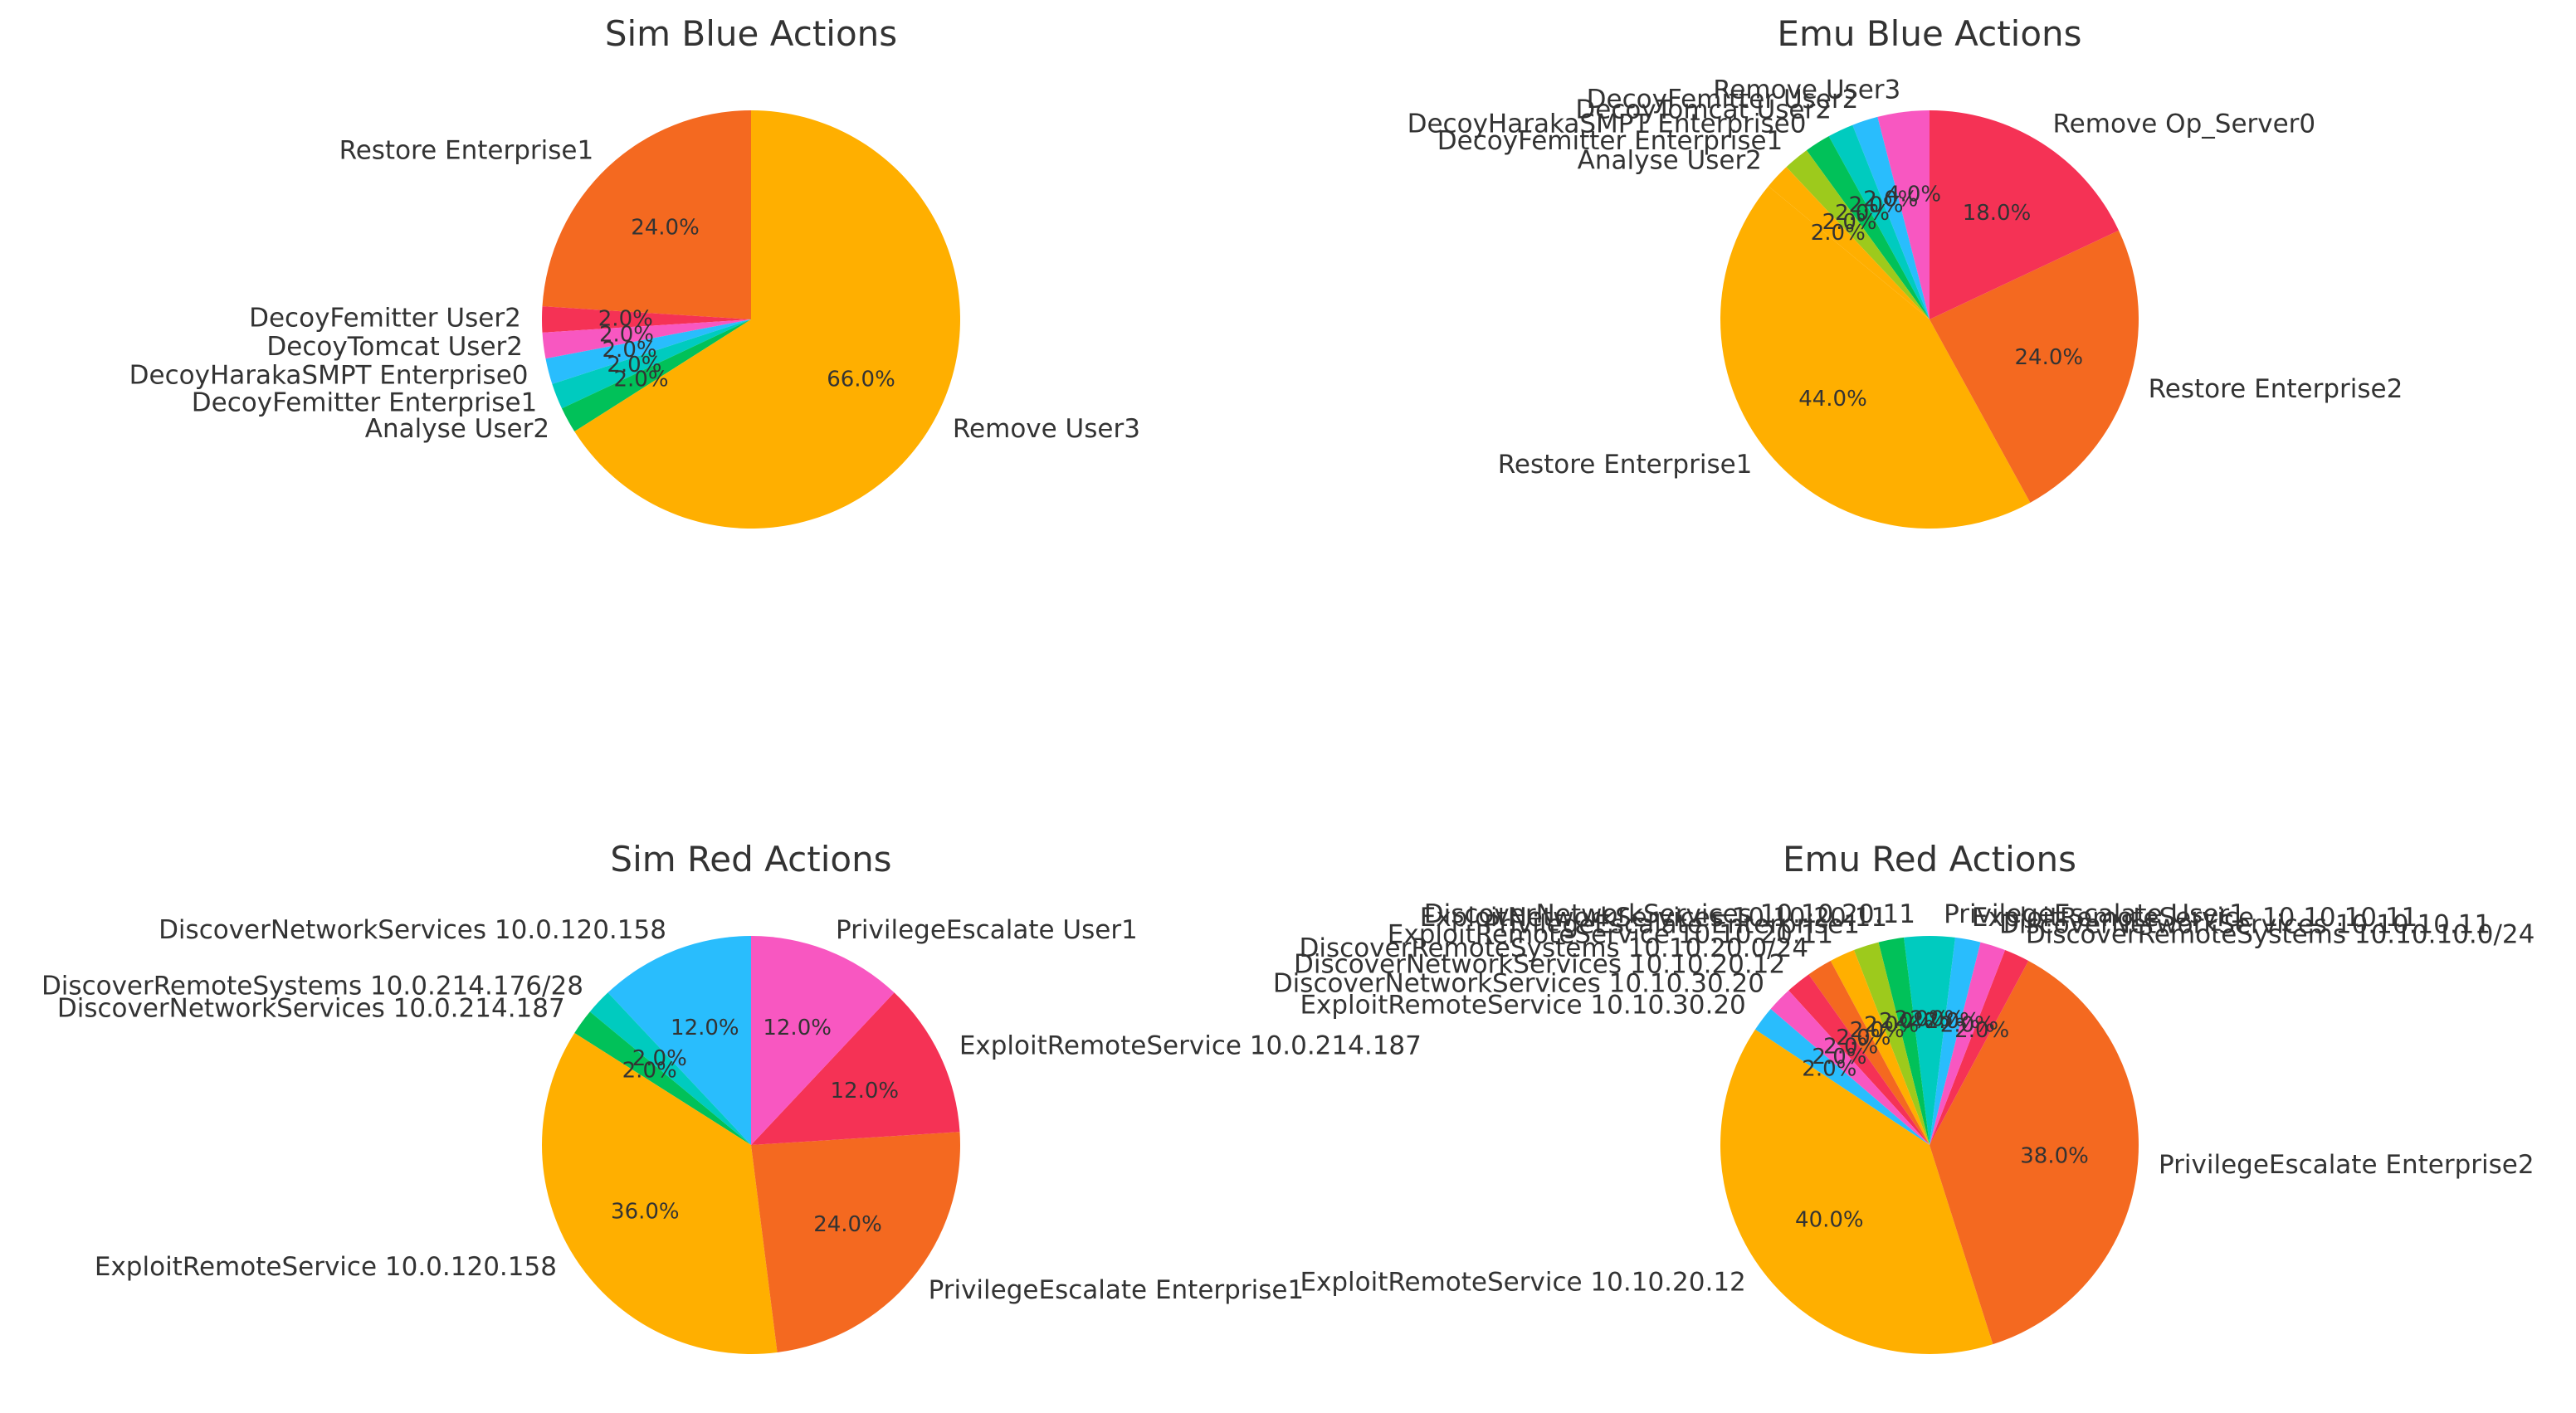 The height and width of the screenshot is (1413, 2576). I want to click on pie-slice-restore-enterprise2, so click(2035, 366).